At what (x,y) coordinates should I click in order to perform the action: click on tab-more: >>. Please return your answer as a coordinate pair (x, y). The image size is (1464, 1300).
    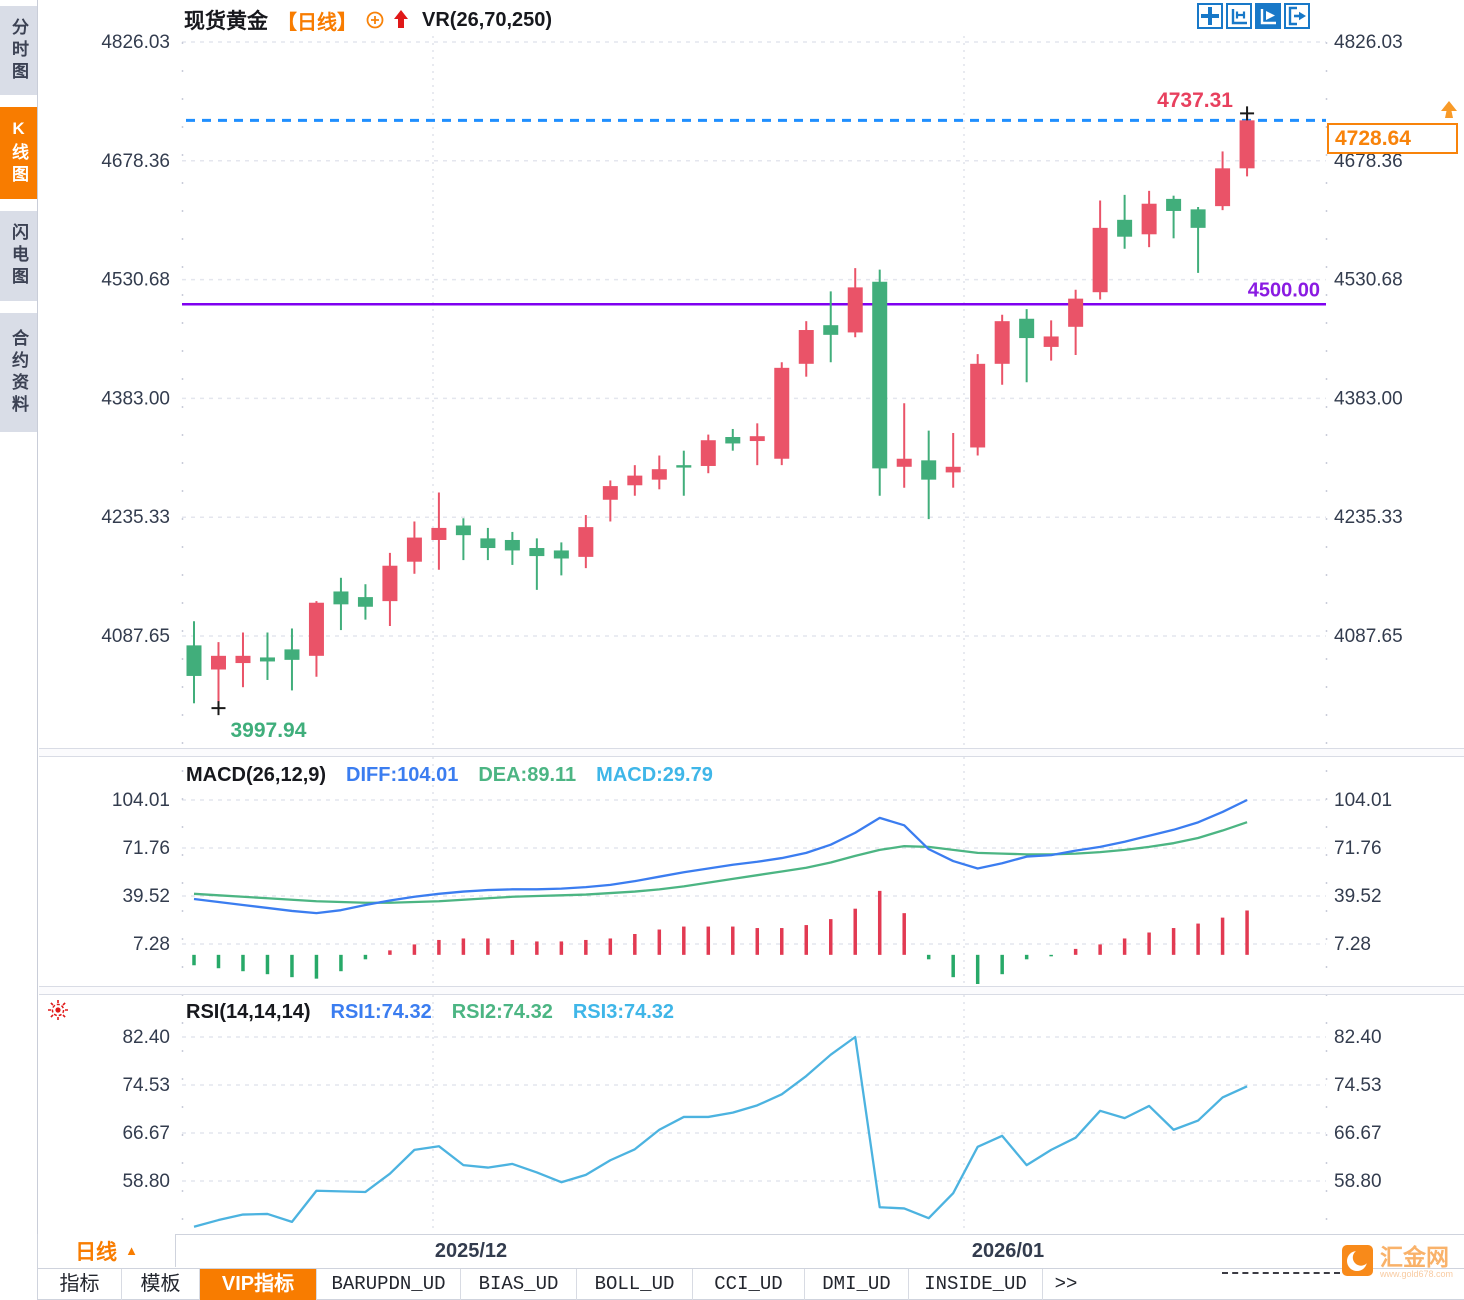
    Looking at the image, I should click on (1066, 1284).